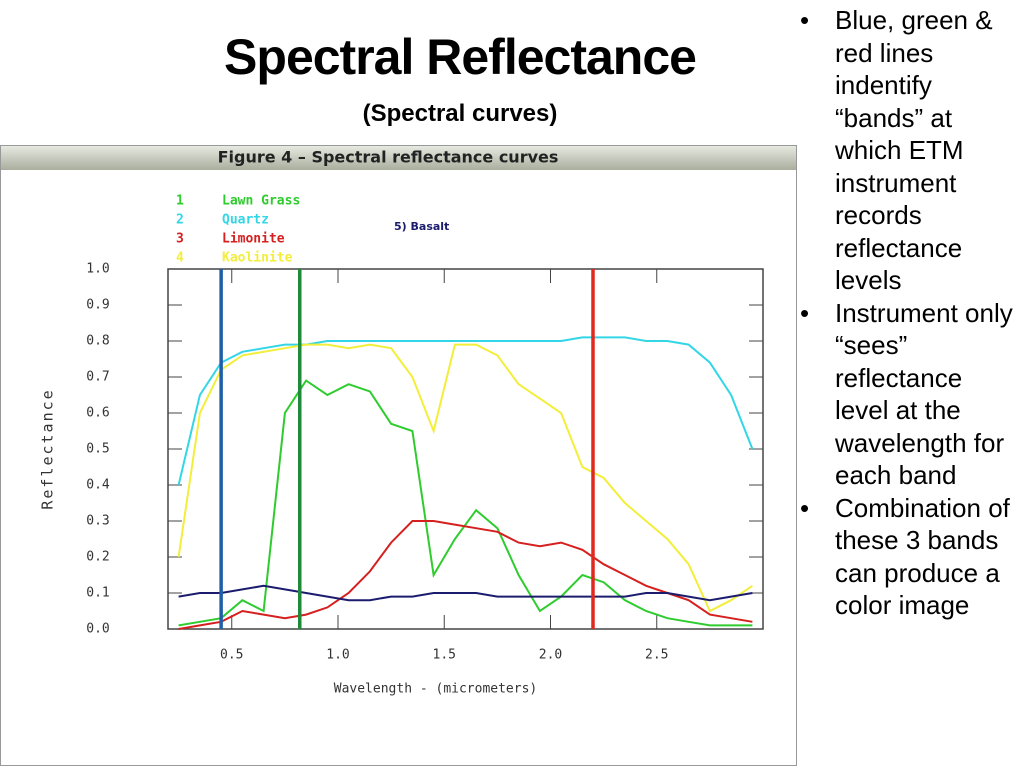 The image size is (1024, 768). I want to click on y-tick-label: 1.0, so click(97, 269).